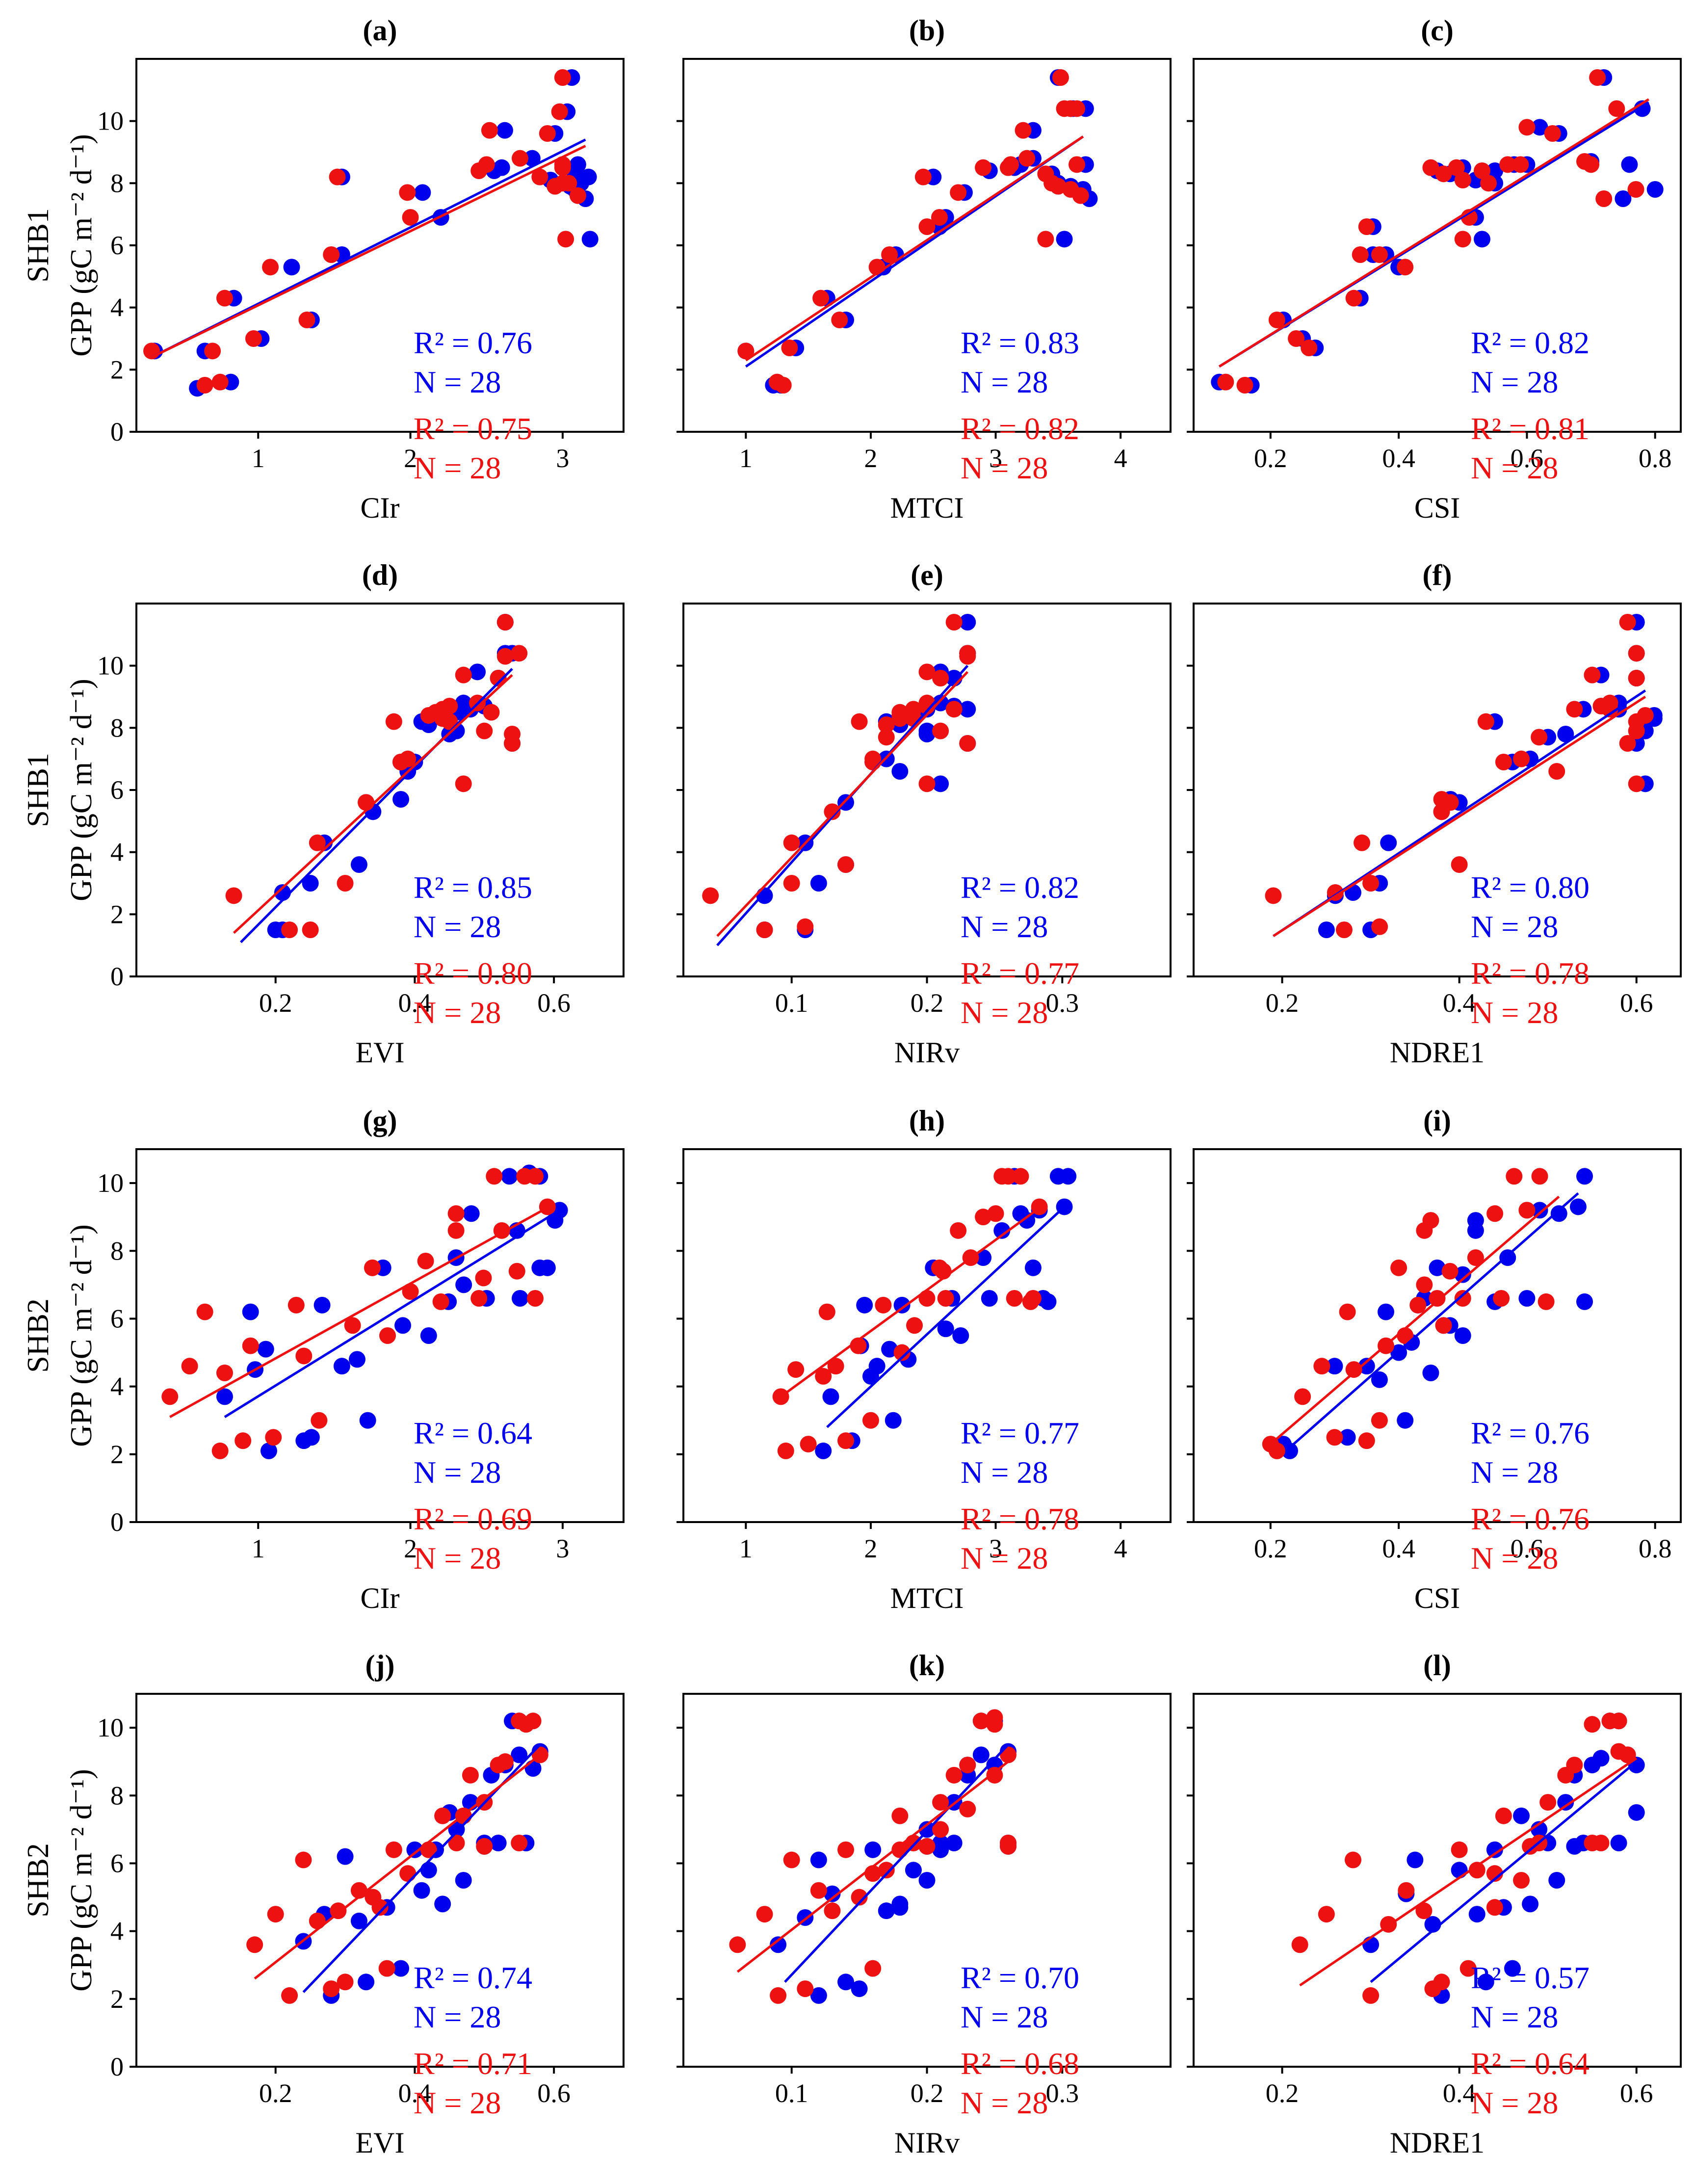 The width and height of the screenshot is (1694, 2184). I want to click on stat-label-red: N = 28, so click(1004, 1558).